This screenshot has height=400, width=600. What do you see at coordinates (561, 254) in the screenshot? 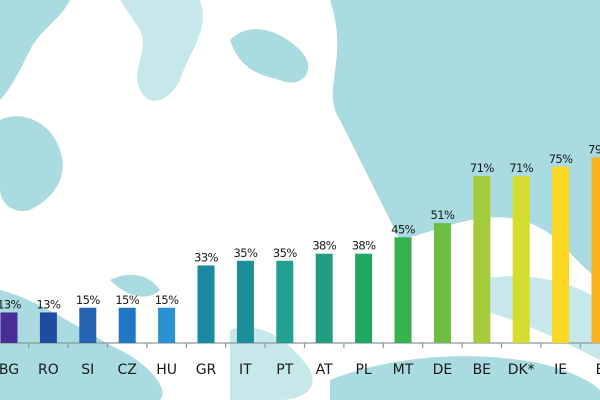
I see `bar-ie` at bounding box center [561, 254].